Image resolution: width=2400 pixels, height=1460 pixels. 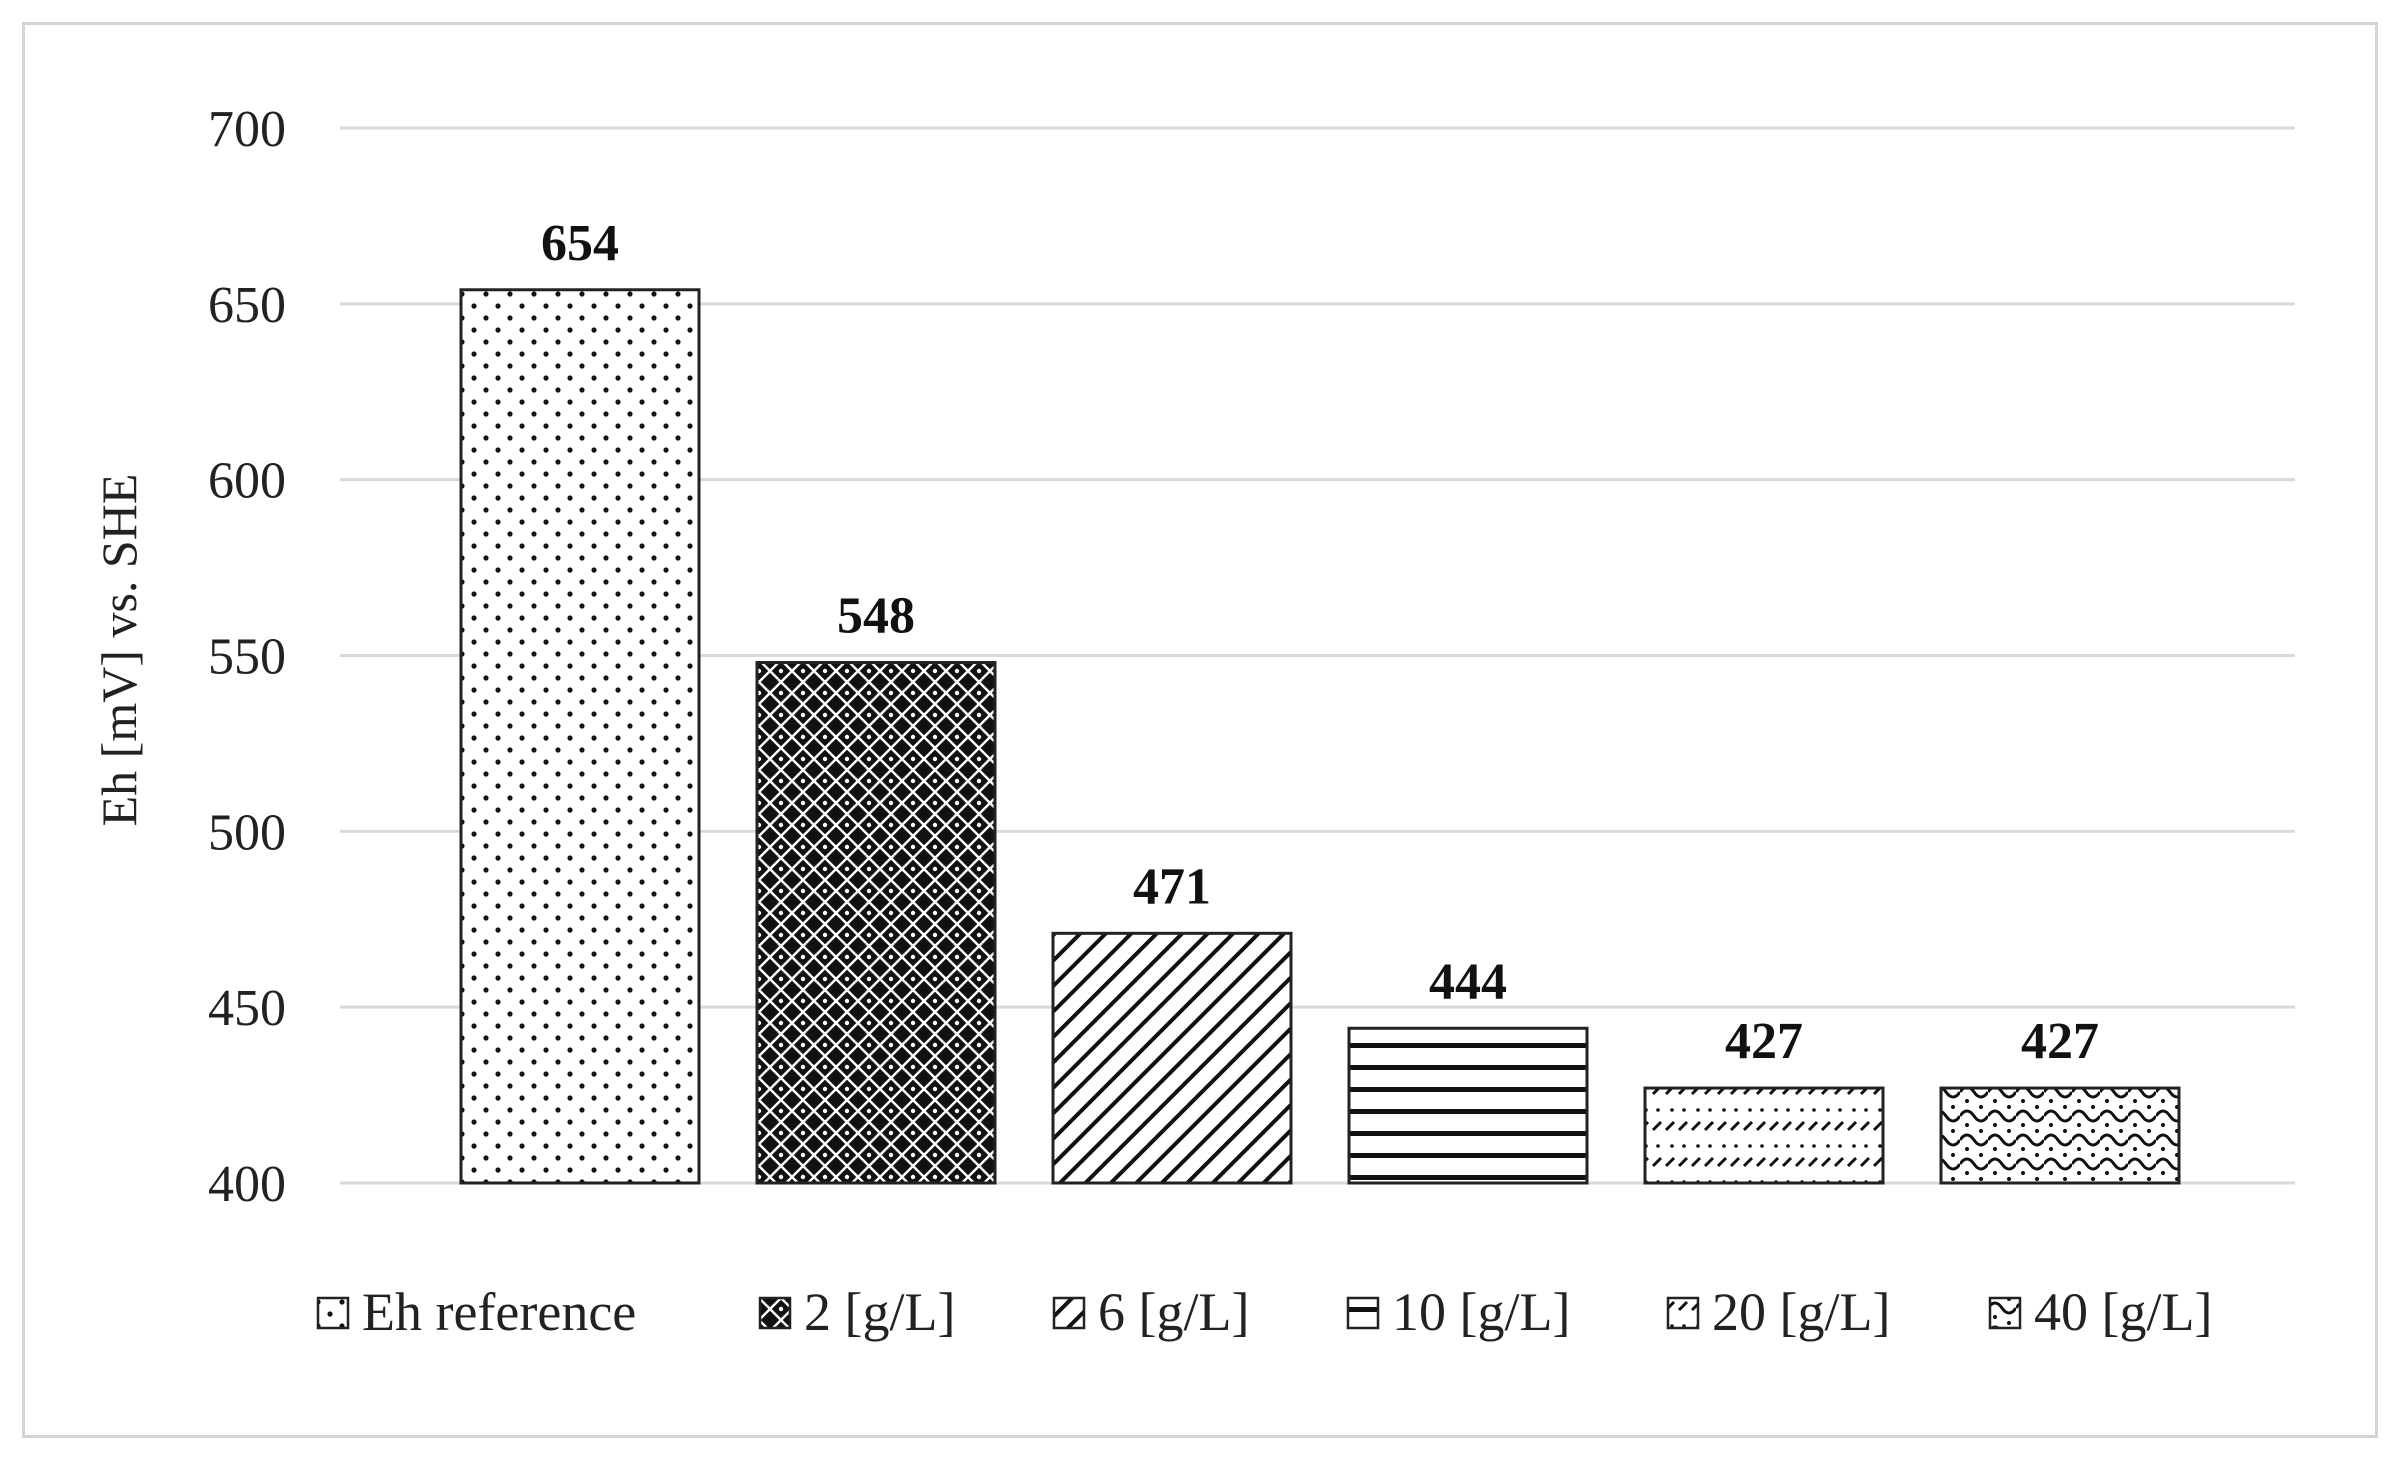 What do you see at coordinates (247, 305) in the screenshot?
I see `y-tick-label: 650` at bounding box center [247, 305].